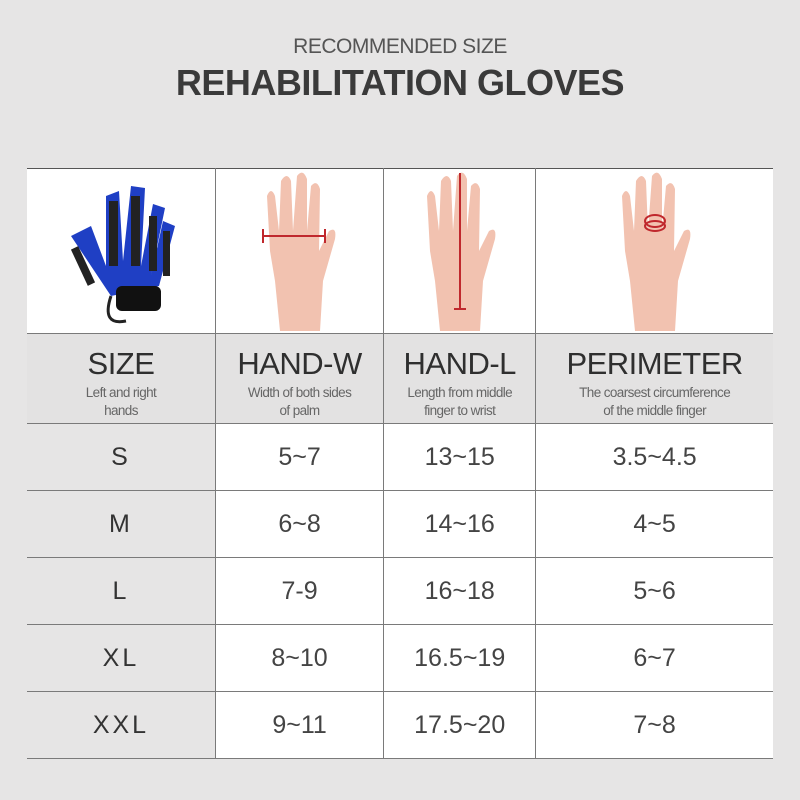 This screenshot has height=800, width=800. I want to click on perimeter-cell: 4~5, so click(654, 524).